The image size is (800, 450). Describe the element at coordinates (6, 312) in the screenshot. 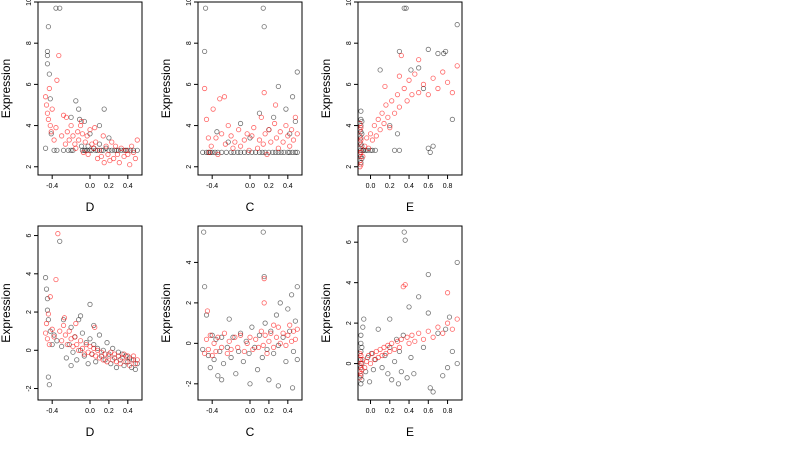

I see `y-axis-title: Expression` at that location.